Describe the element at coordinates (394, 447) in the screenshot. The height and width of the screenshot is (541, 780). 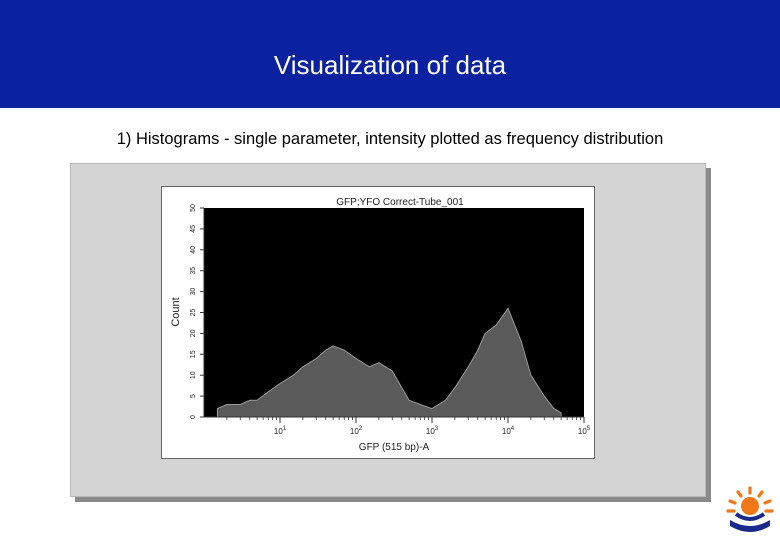
I see `x-axis-label: GFP (515 bp)-A` at that location.